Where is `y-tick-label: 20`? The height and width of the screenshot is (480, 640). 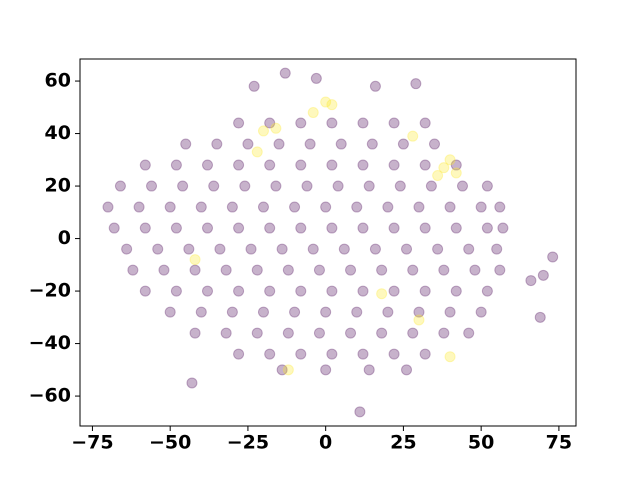 y-tick-label: 20 is located at coordinates (58, 186).